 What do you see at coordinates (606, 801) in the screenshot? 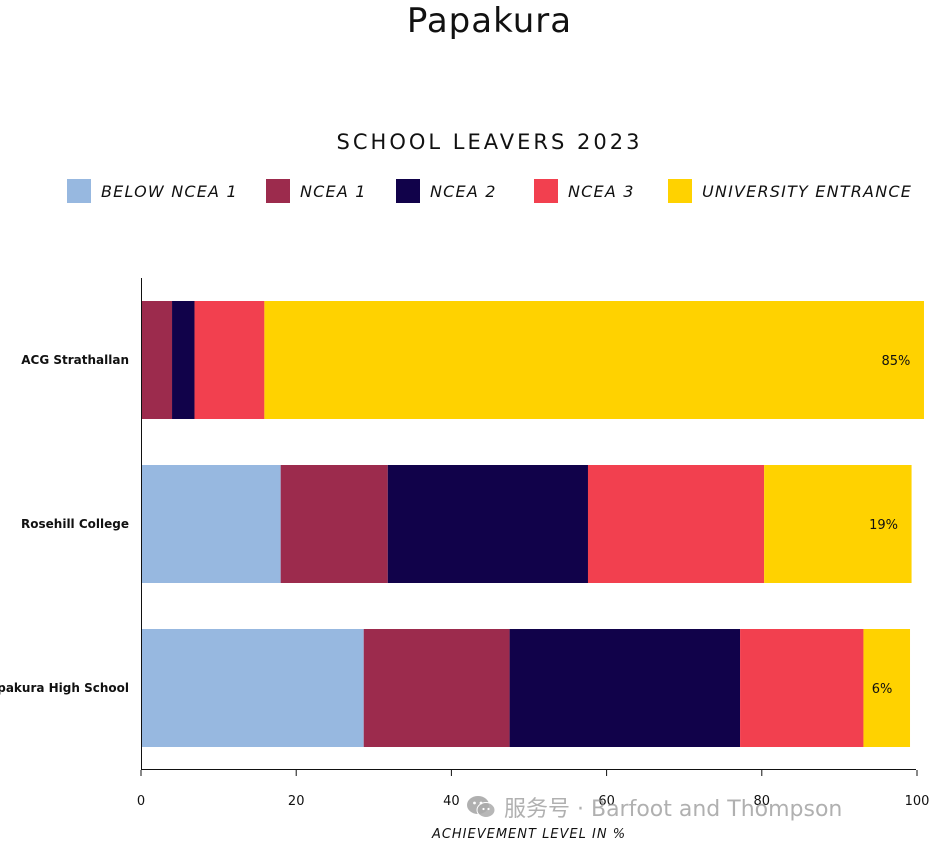
I see `x-tick-label: 60` at bounding box center [606, 801].